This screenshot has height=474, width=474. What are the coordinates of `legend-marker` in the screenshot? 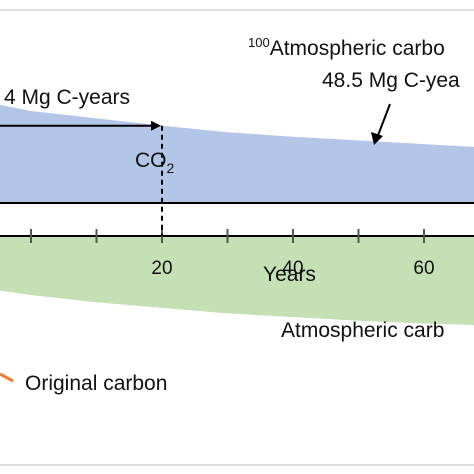 It's located at (7, 377).